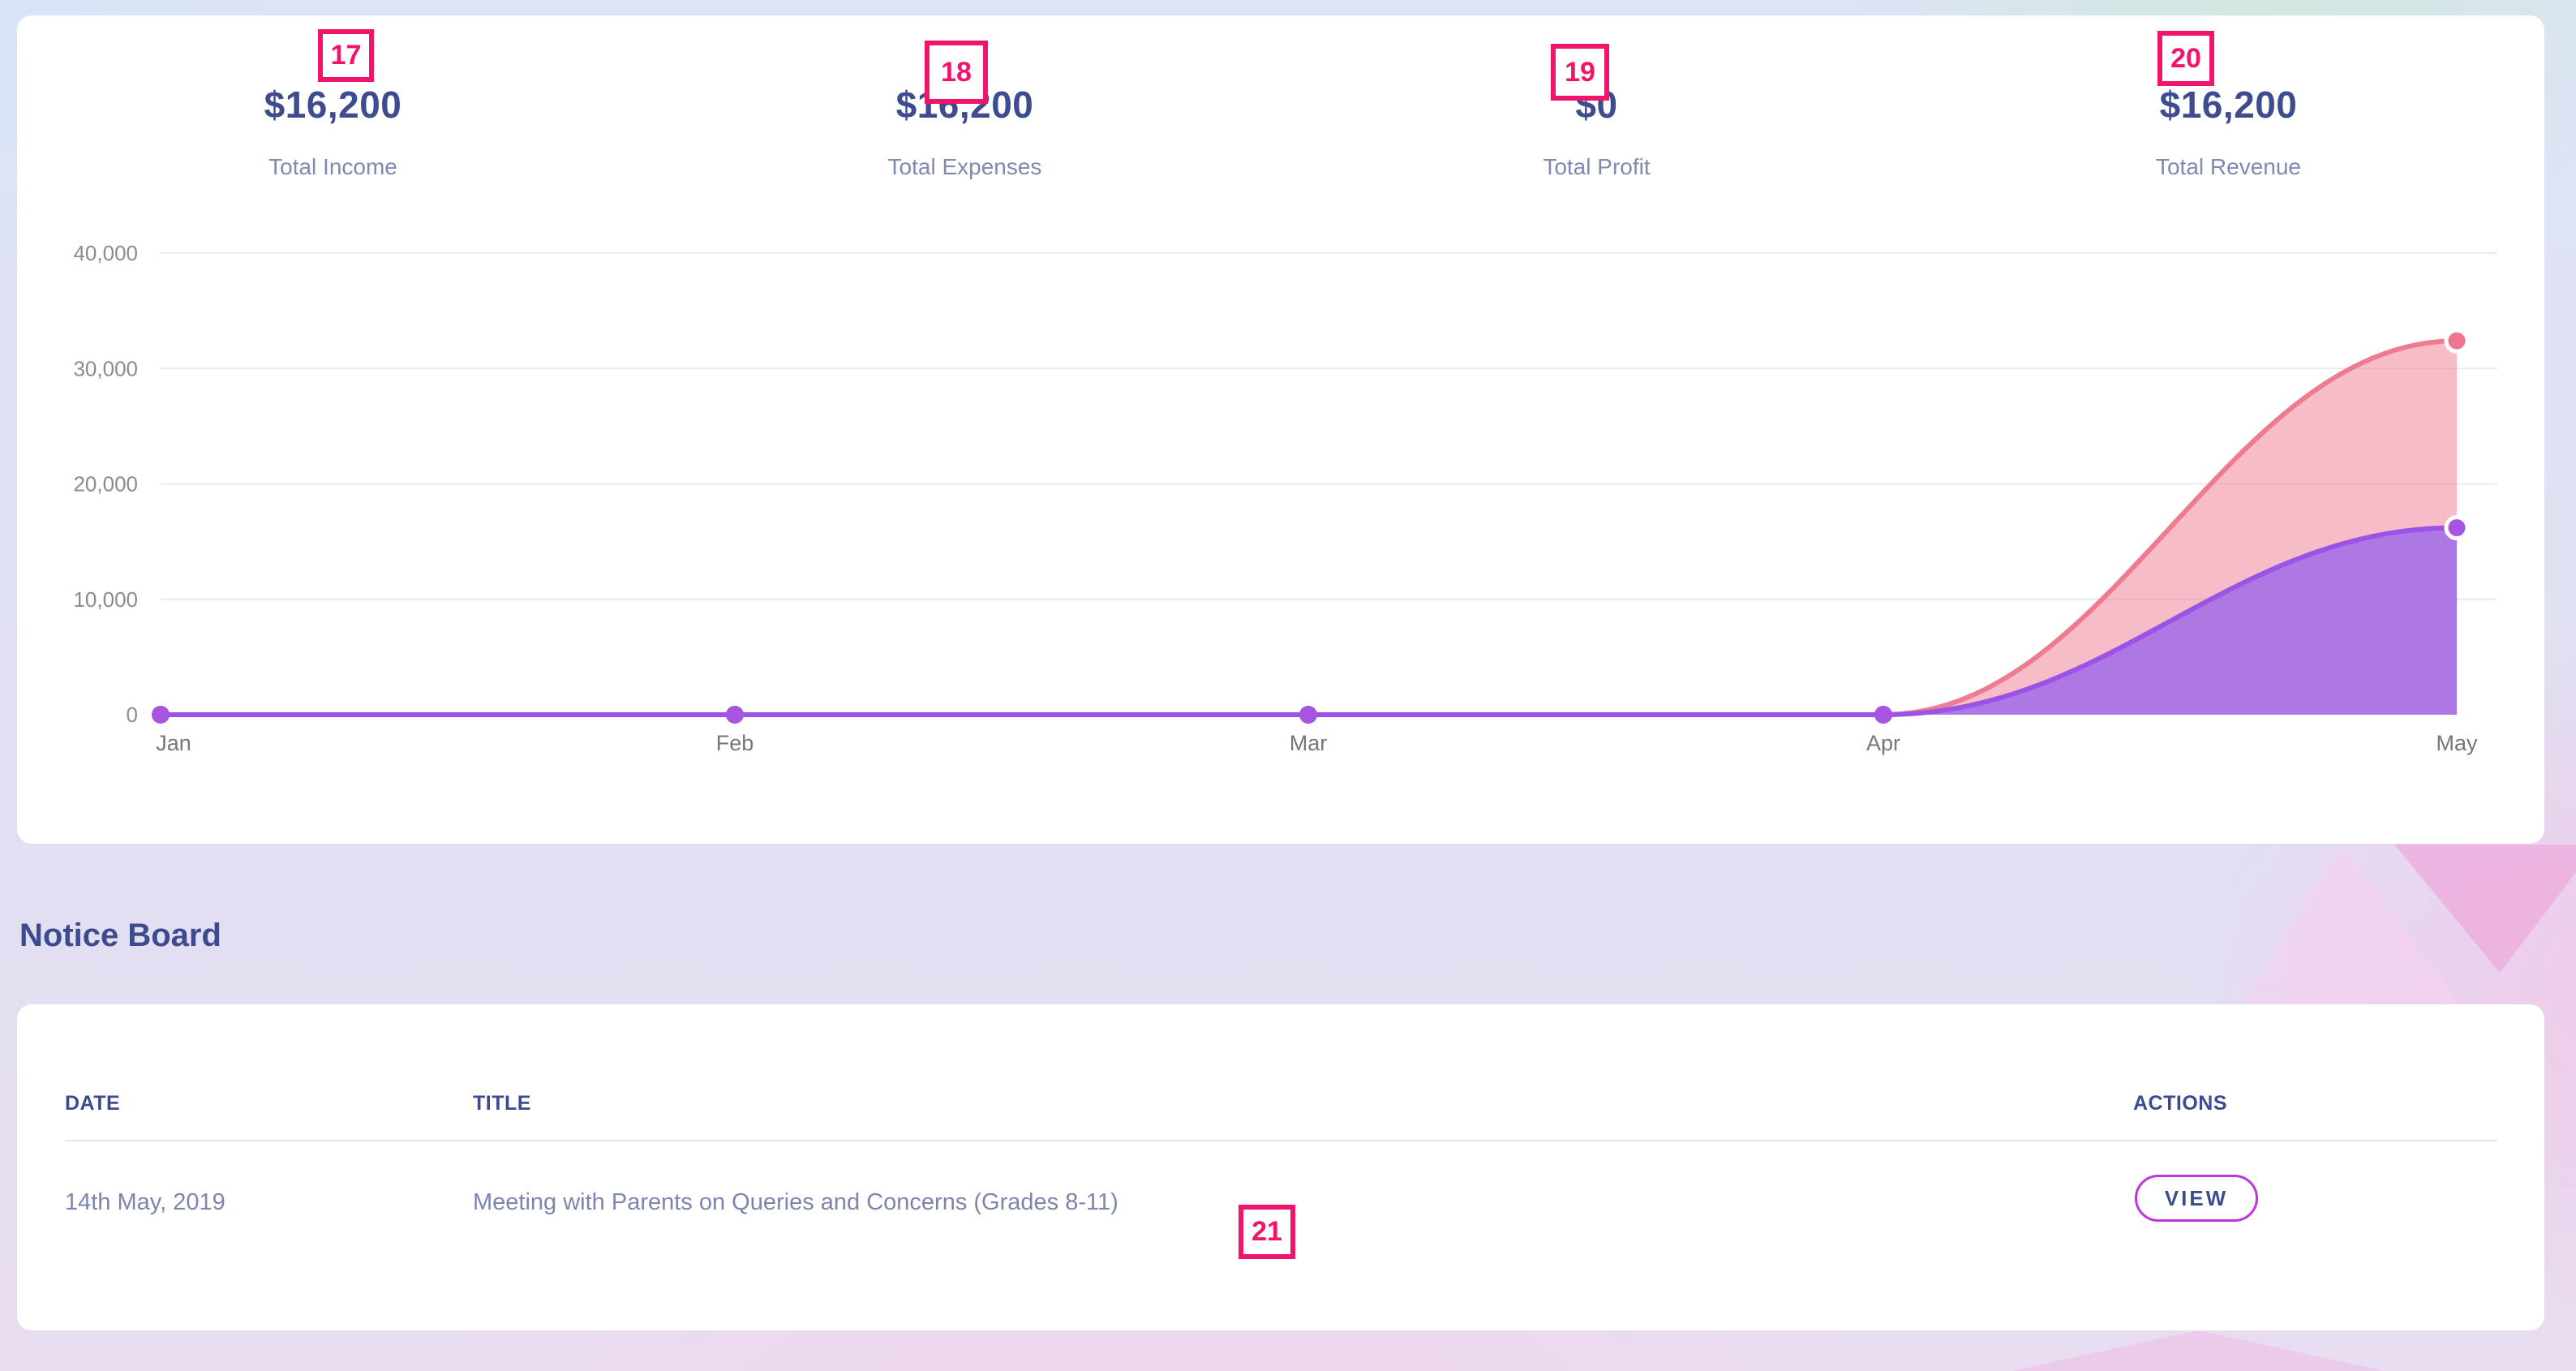 This screenshot has height=1371, width=2576. What do you see at coordinates (105, 484) in the screenshot?
I see `y-tick-label: 20,000` at bounding box center [105, 484].